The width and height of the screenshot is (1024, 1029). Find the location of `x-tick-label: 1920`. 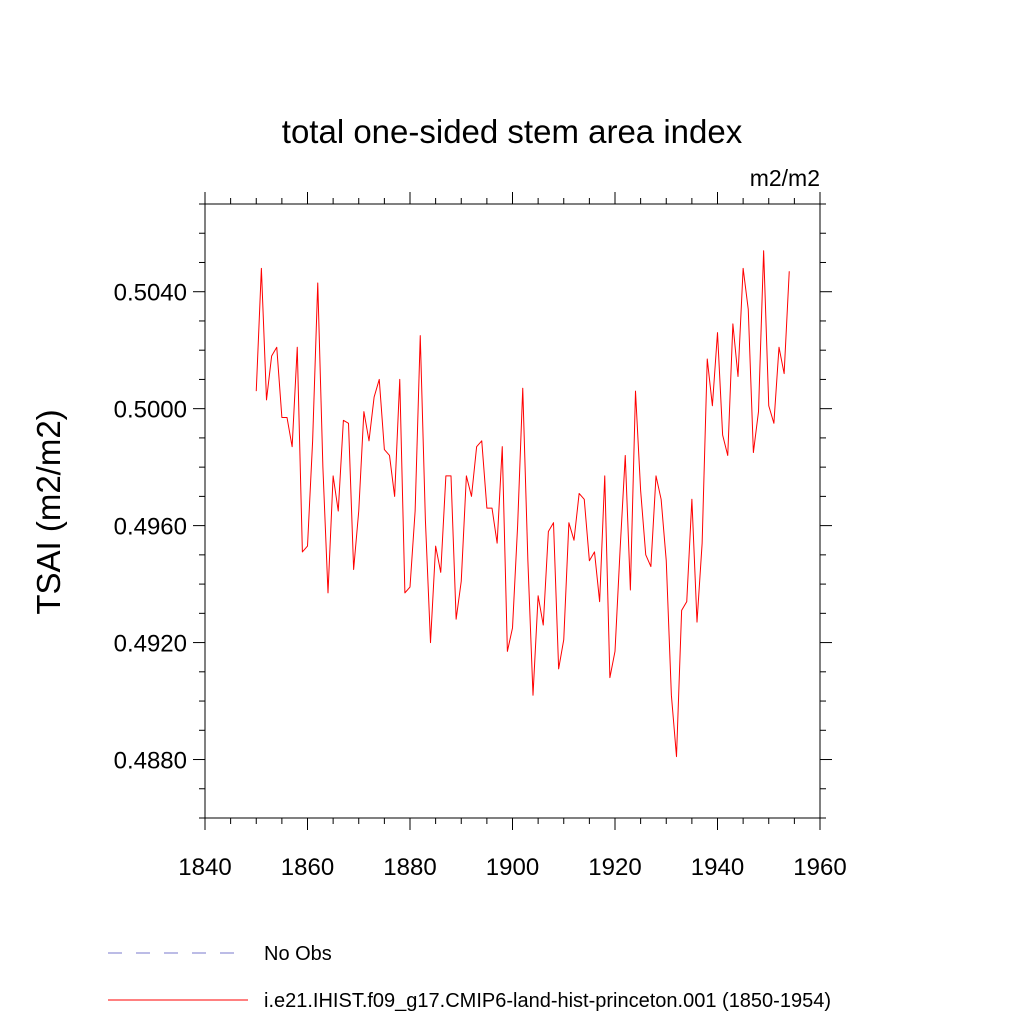

x-tick-label: 1920 is located at coordinates (614, 867).